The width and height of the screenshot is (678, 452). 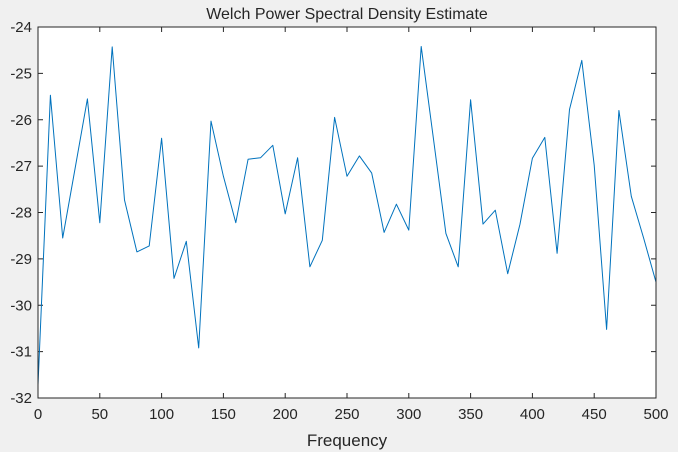 I want to click on x-axis-label: Frequency, so click(x=347, y=440).